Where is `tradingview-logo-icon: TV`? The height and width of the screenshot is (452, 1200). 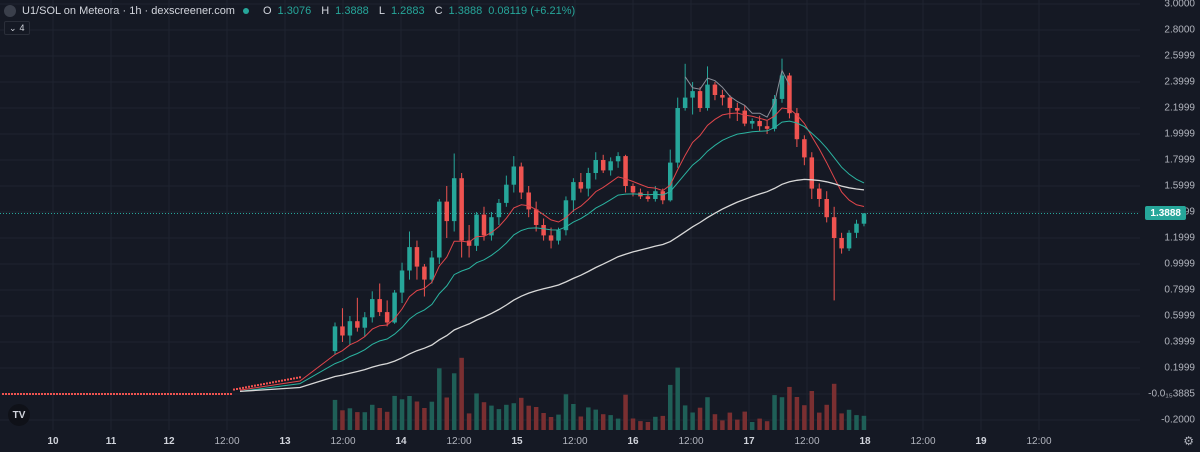 tradingview-logo-icon: TV is located at coordinates (19, 415).